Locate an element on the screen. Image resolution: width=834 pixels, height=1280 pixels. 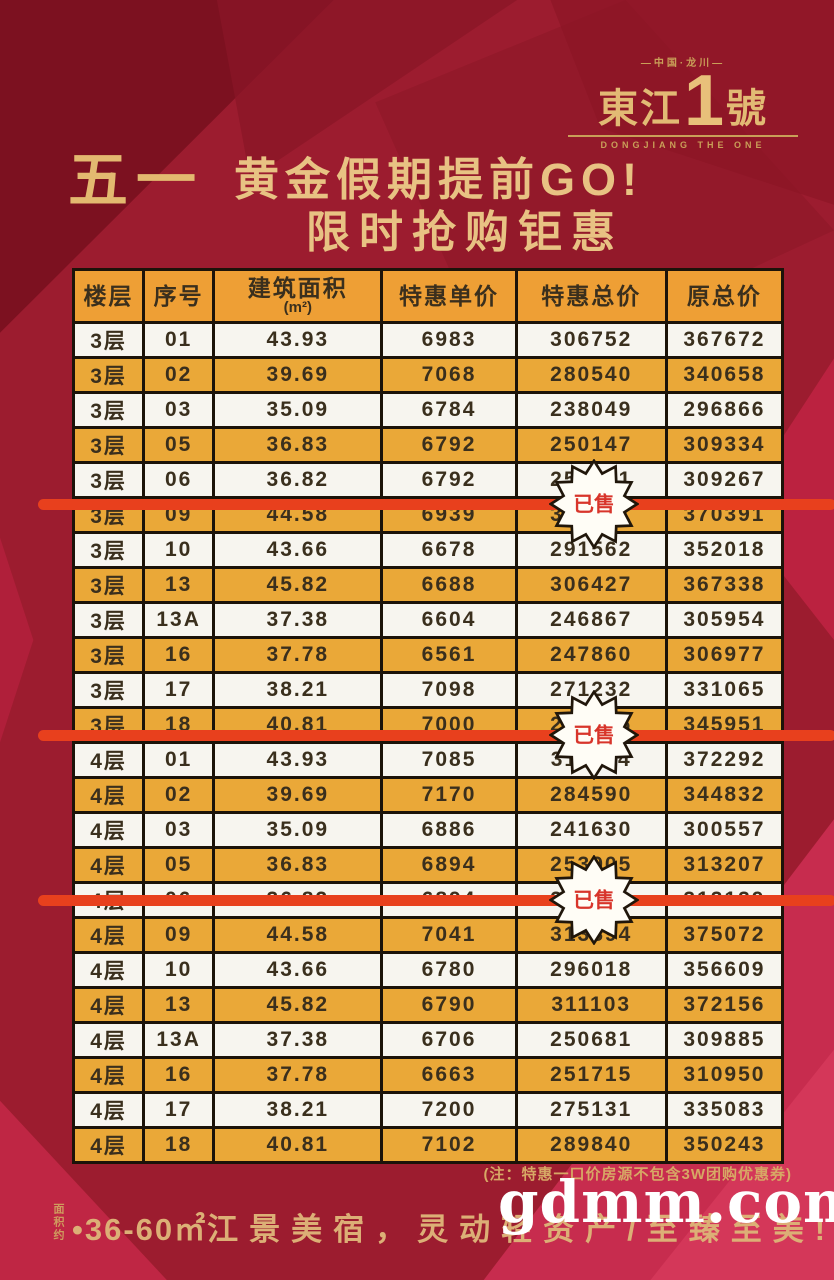
table-row: 3层 16 37.78 6561 247860 306977 is located at coordinates (428, 655).